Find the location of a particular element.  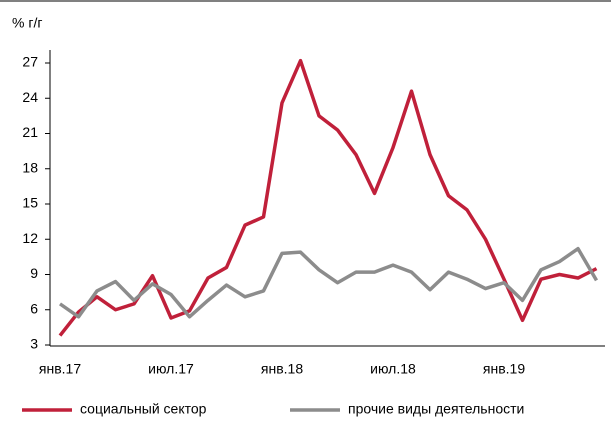

y-tick-label: 18 is located at coordinates (30, 167).